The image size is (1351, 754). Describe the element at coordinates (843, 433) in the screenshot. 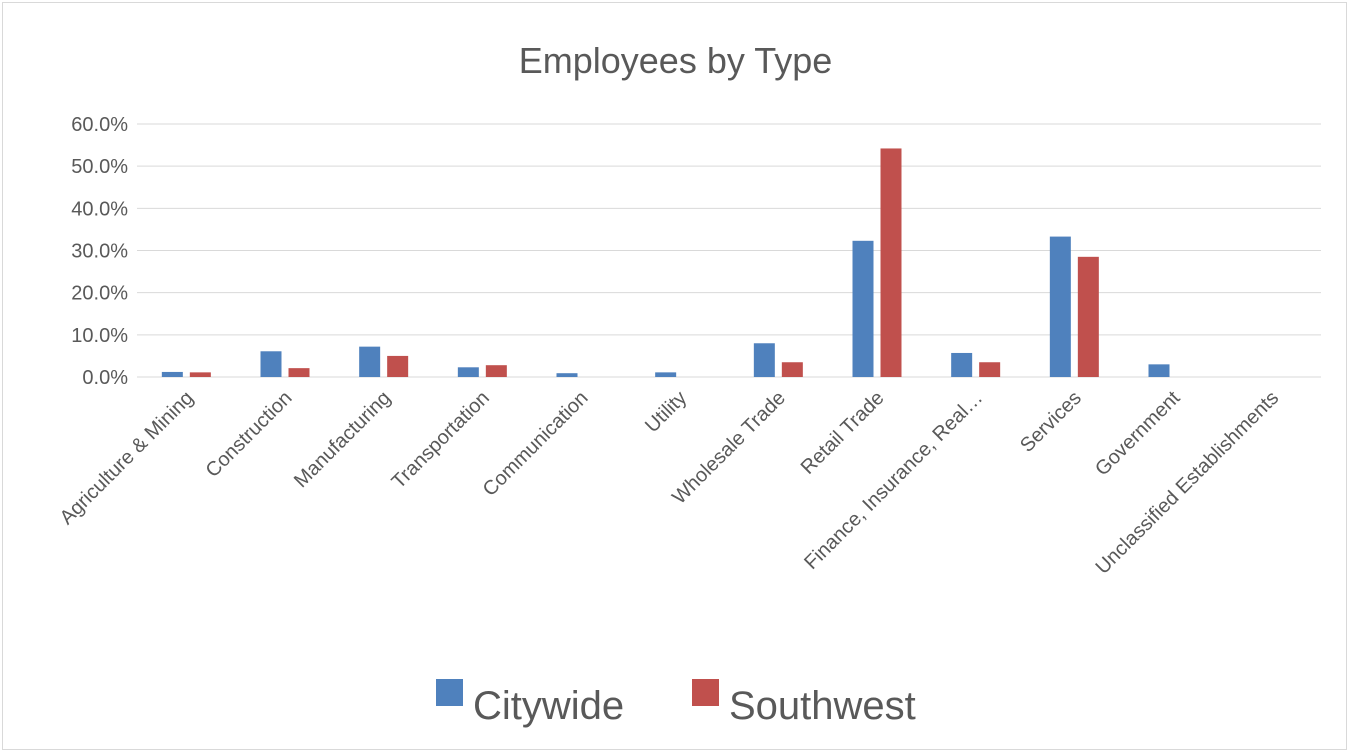

I see `x-tick-label: Retail Trade` at that location.